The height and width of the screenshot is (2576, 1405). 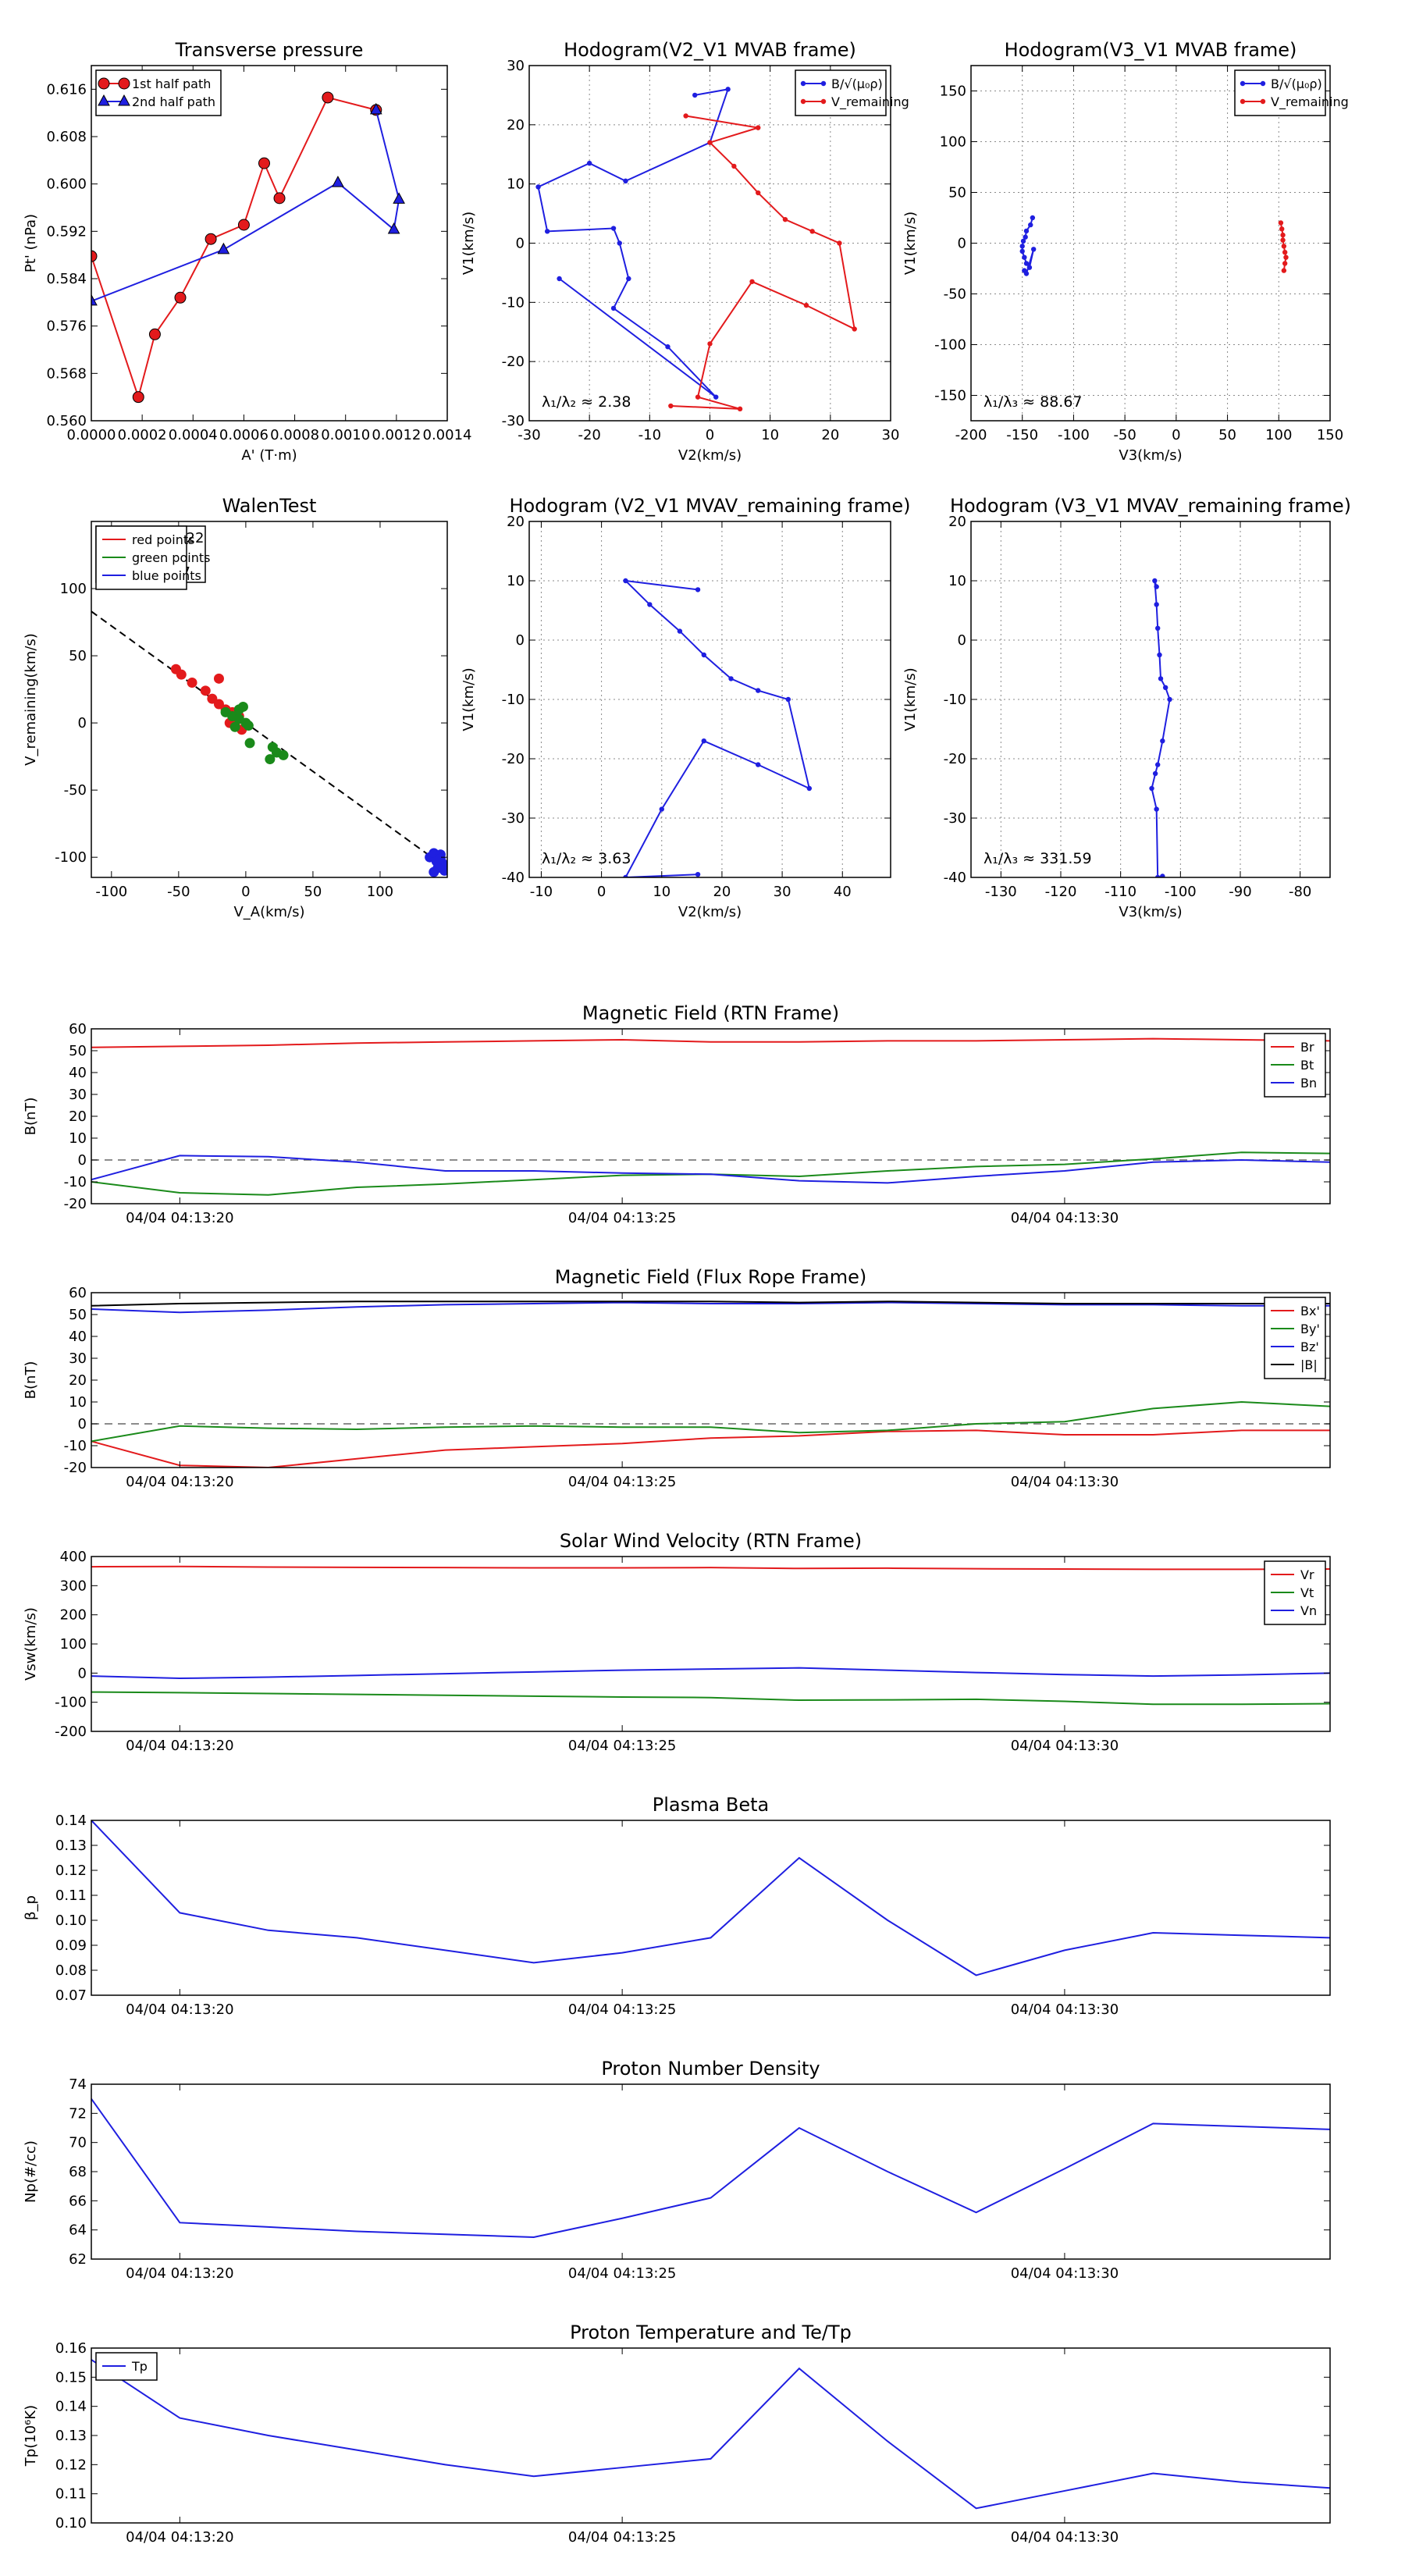 What do you see at coordinates (711, 1805) in the screenshot?
I see `plasma-beta-title: Plasma Beta` at bounding box center [711, 1805].